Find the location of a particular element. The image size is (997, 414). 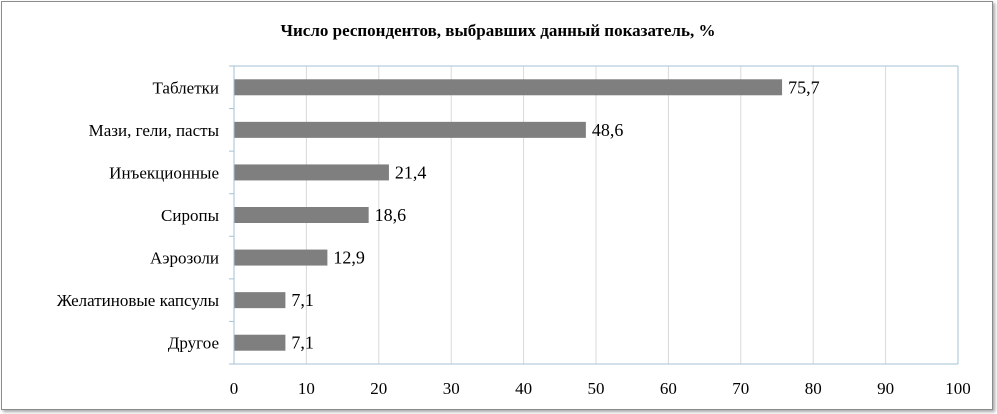

category-label: Мази, гели, пасты is located at coordinates (154, 130).